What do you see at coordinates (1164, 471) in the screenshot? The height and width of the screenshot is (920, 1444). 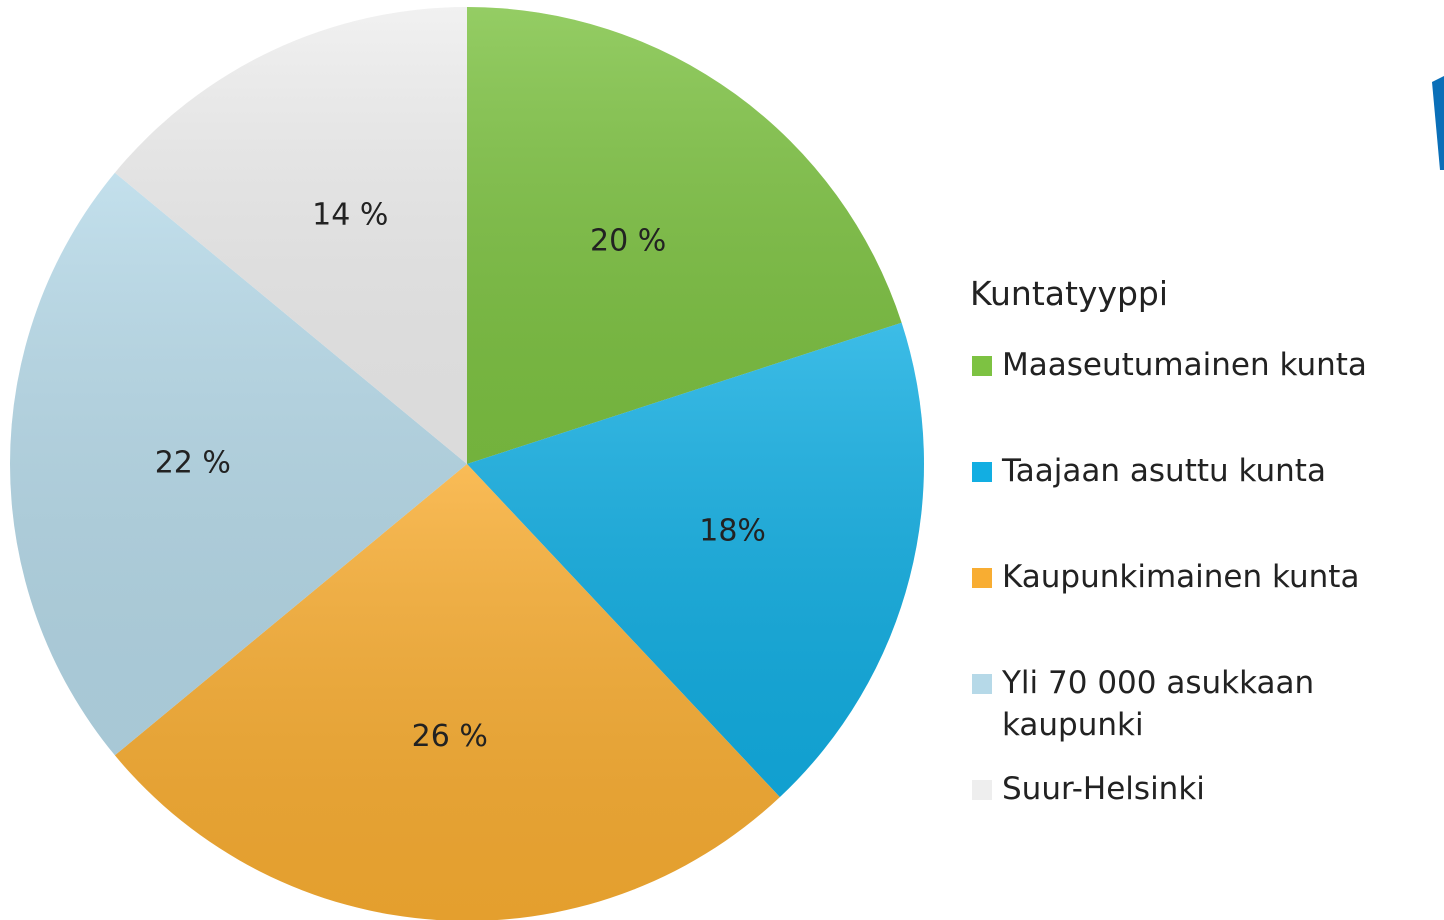 I see `legend-label: Taajaan asuttu kunta` at bounding box center [1164, 471].